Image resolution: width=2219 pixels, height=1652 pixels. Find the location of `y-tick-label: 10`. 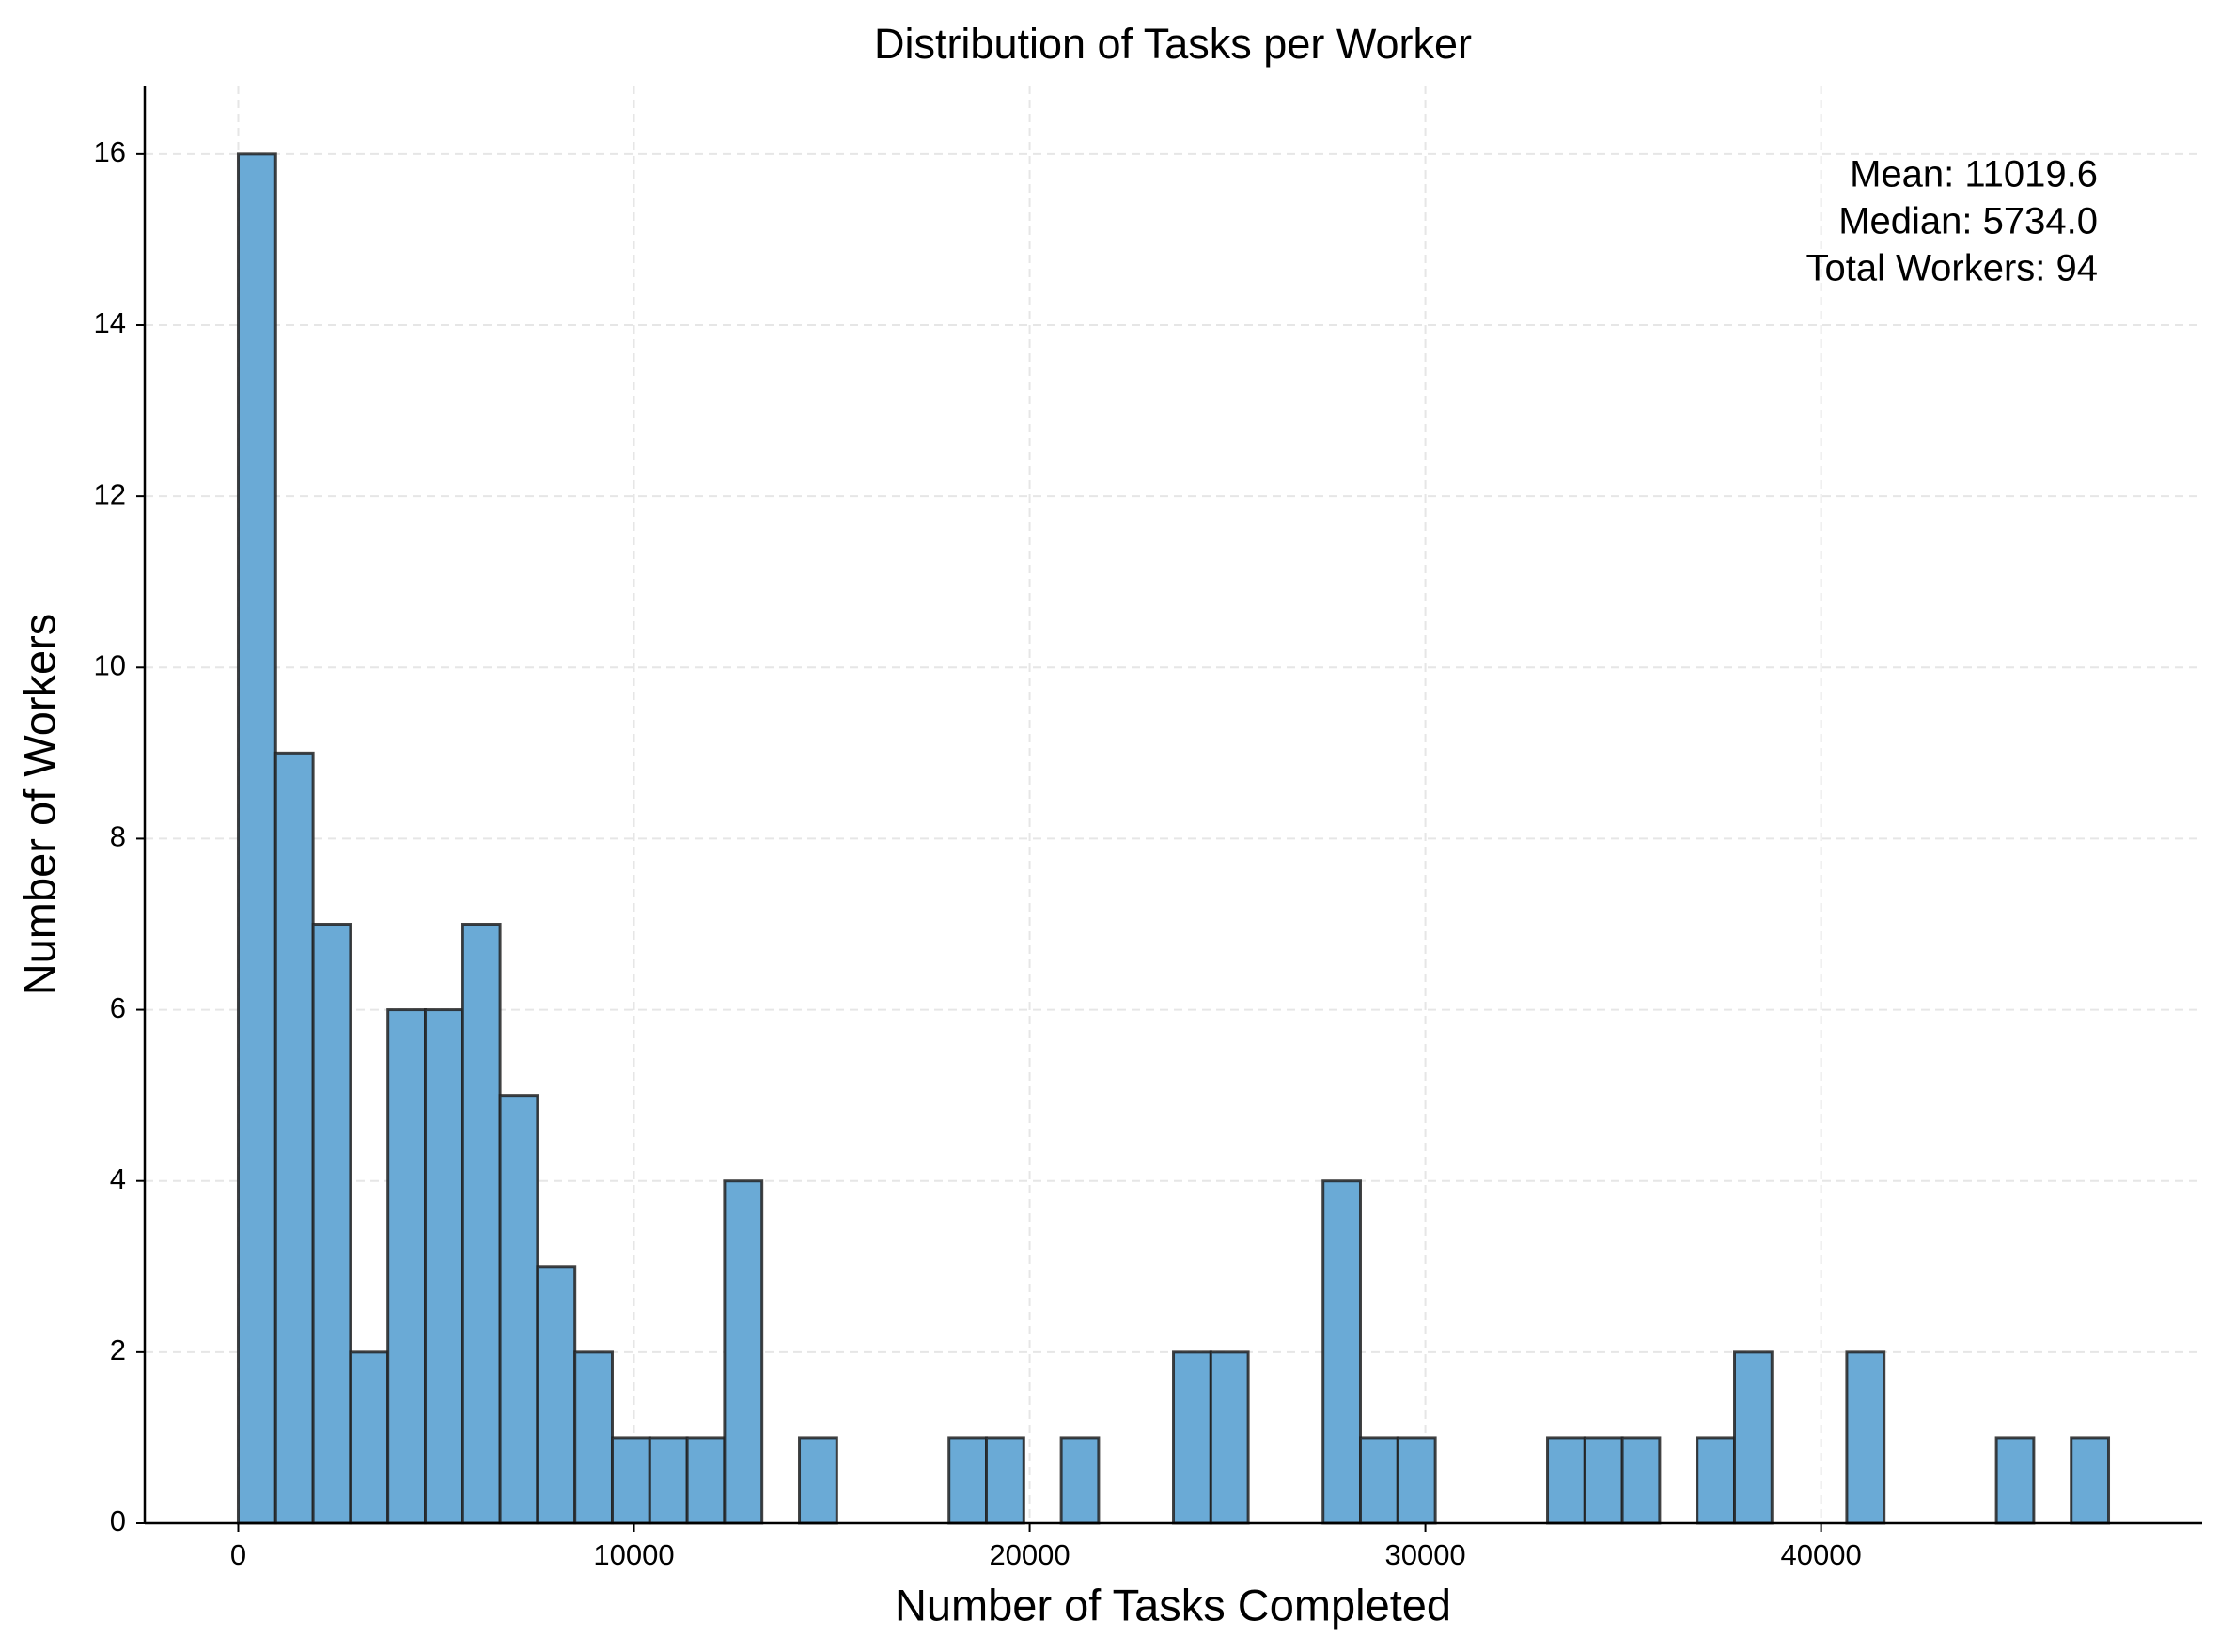

y-tick-label: 10 is located at coordinates (110, 664).